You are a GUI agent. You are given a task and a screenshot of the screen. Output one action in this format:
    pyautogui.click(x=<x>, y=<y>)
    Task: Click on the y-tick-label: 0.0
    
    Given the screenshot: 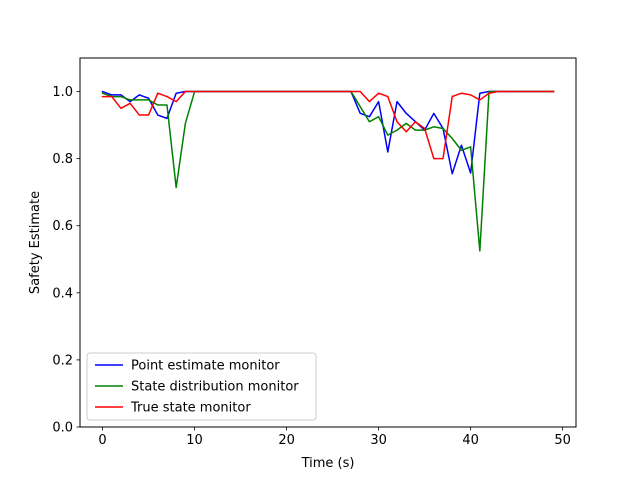 What is the action you would take?
    pyautogui.click(x=62, y=428)
    